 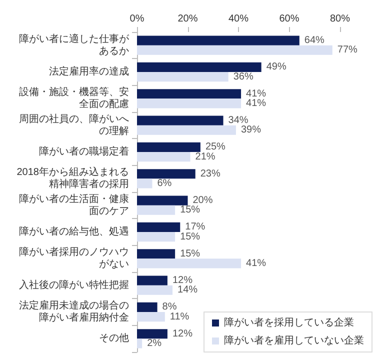 What do you see at coordinates (210, 174) in the screenshot?
I see `data-label: 23%` at bounding box center [210, 174].